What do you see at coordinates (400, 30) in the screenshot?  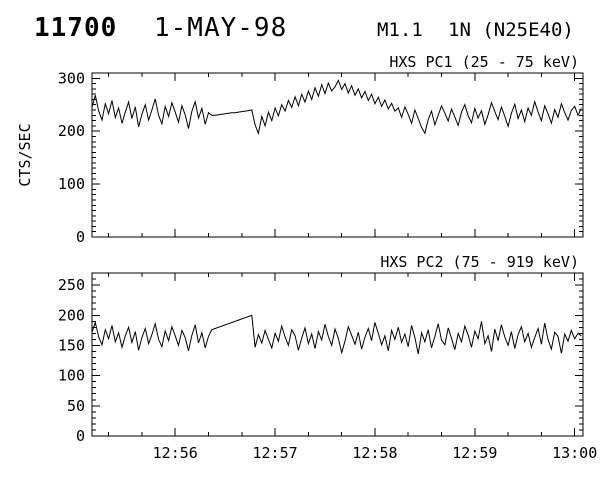 I see `flare-class: M1.1` at bounding box center [400, 30].